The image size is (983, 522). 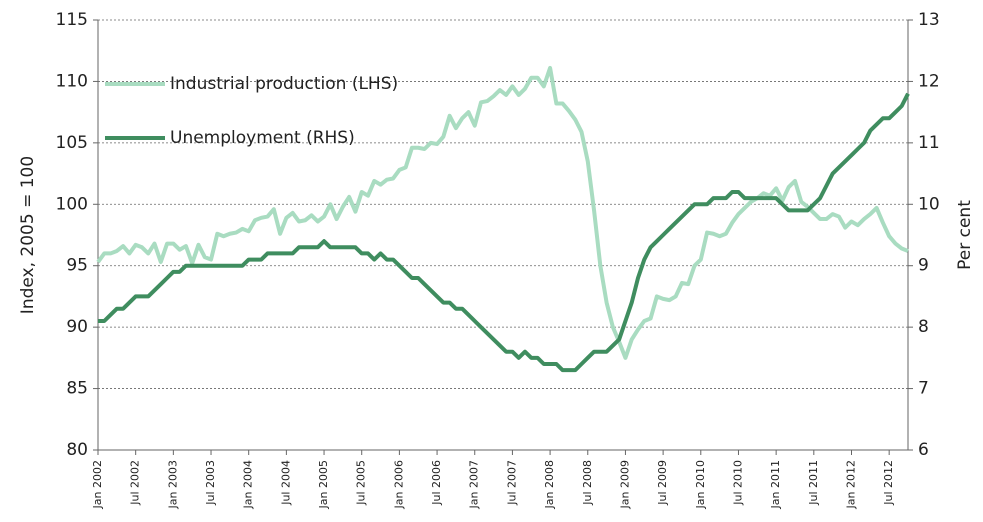 I want to click on x-tick-label: Jul 2007, so click(x=511, y=483).